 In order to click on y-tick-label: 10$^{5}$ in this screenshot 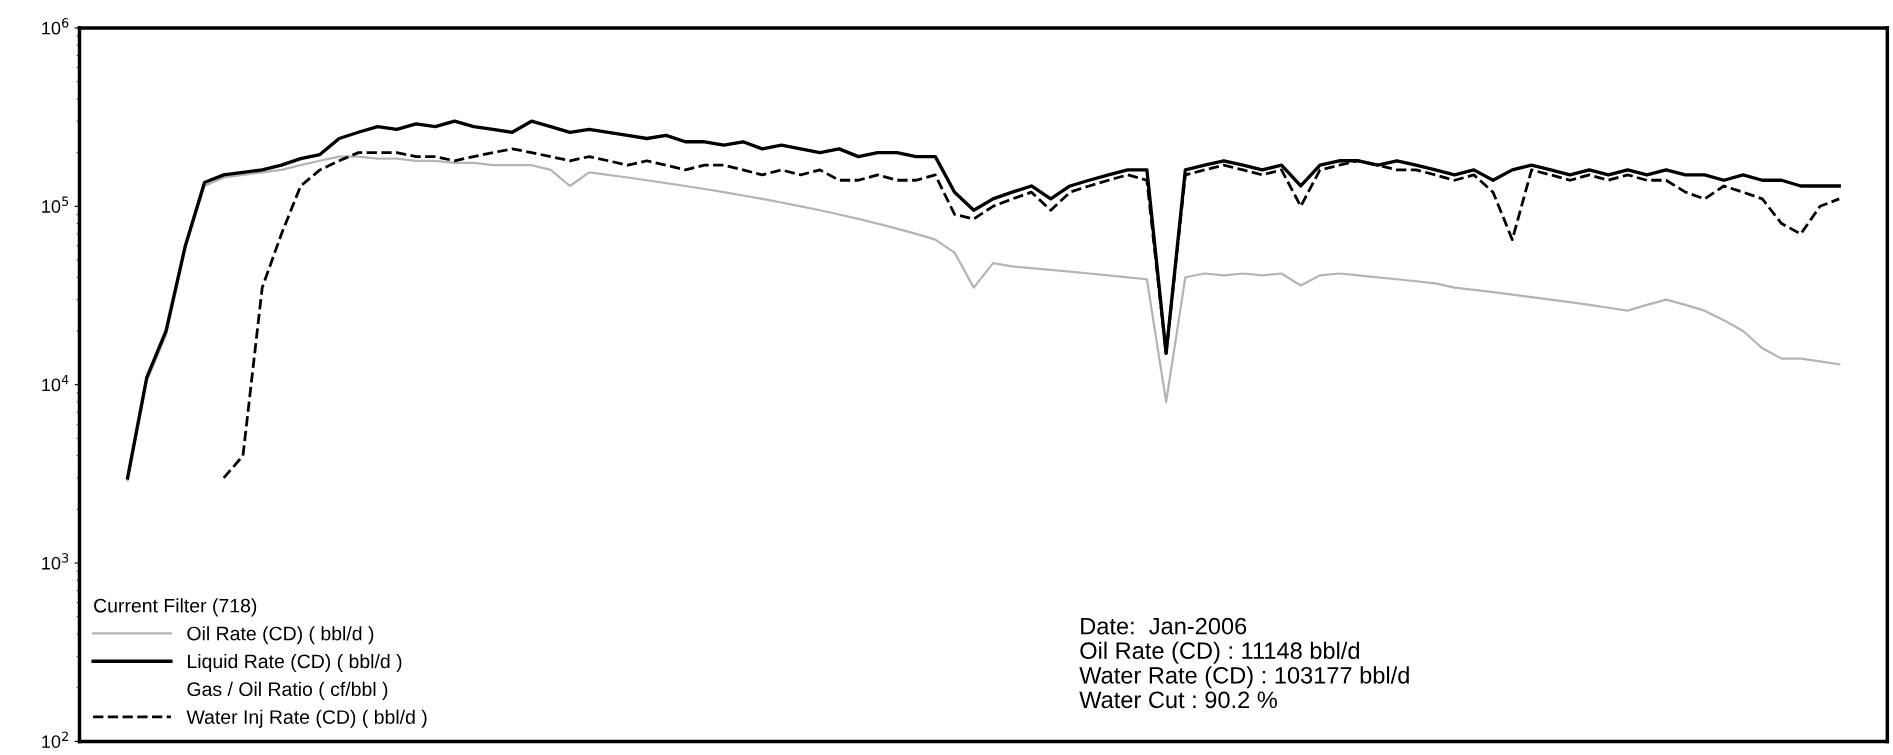, I will do `click(55, 204)`.